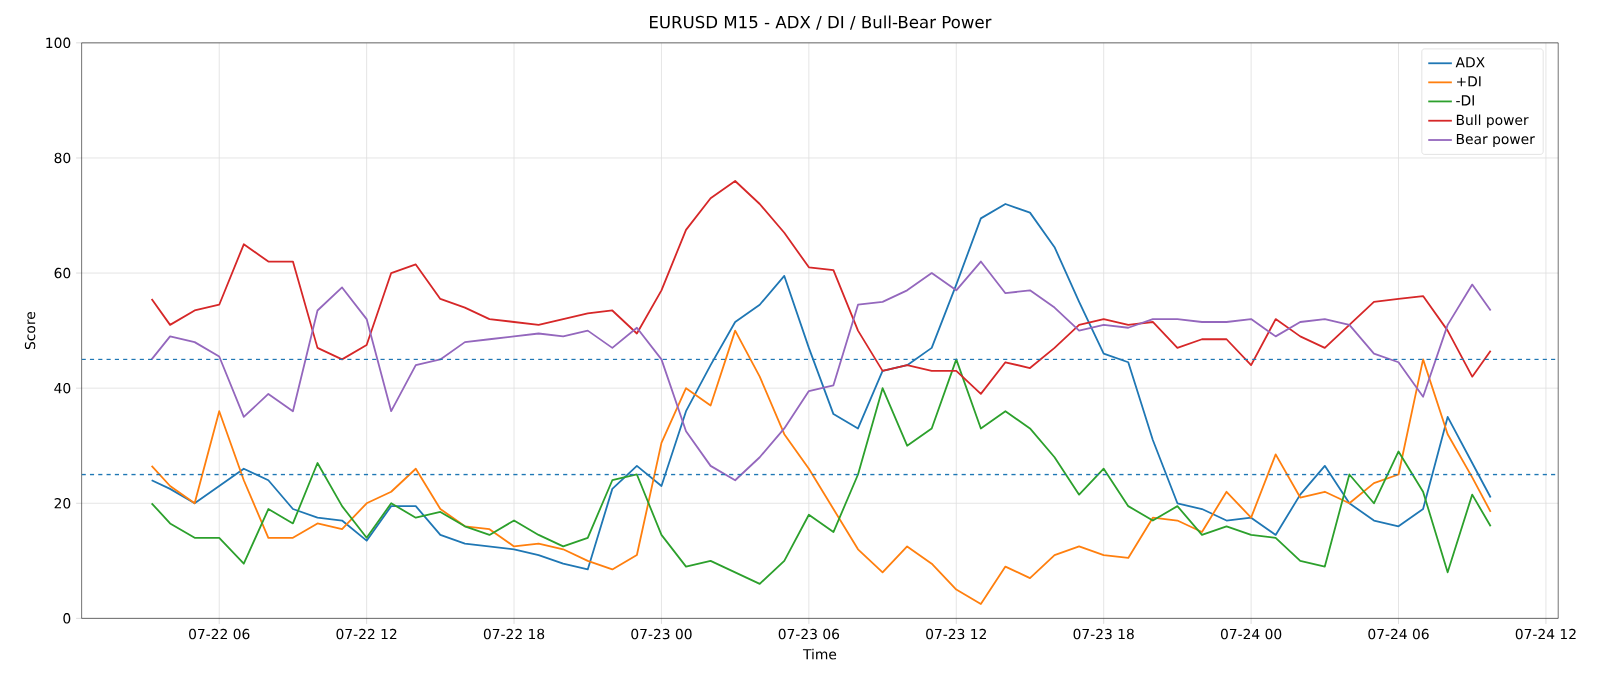  I want to click on legend-label: Bear power, so click(1495, 141).